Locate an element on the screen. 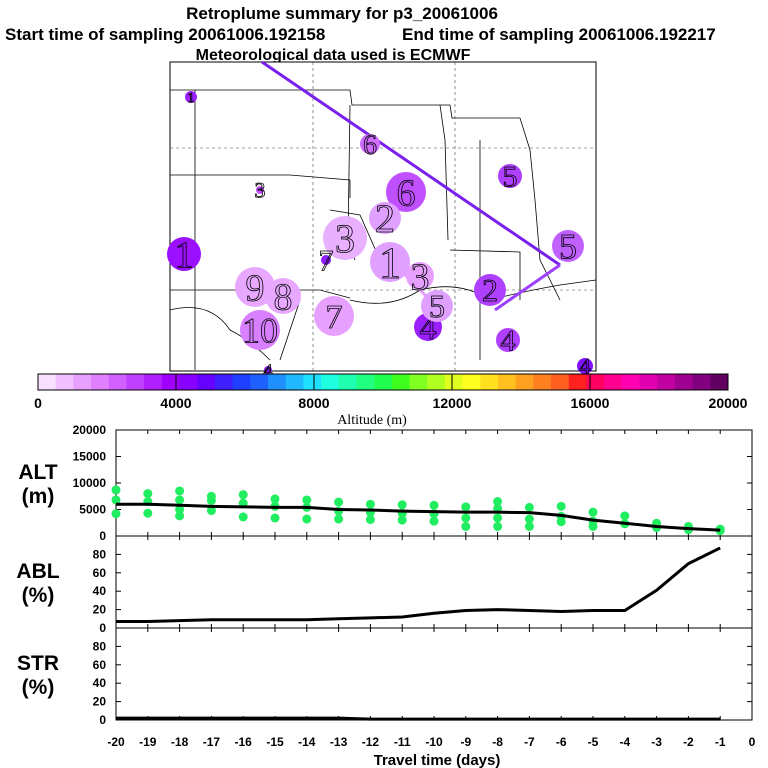 Image resolution: width=768 pixels, height=768 pixels. colorbar-tick-label: 8000 is located at coordinates (313, 403).